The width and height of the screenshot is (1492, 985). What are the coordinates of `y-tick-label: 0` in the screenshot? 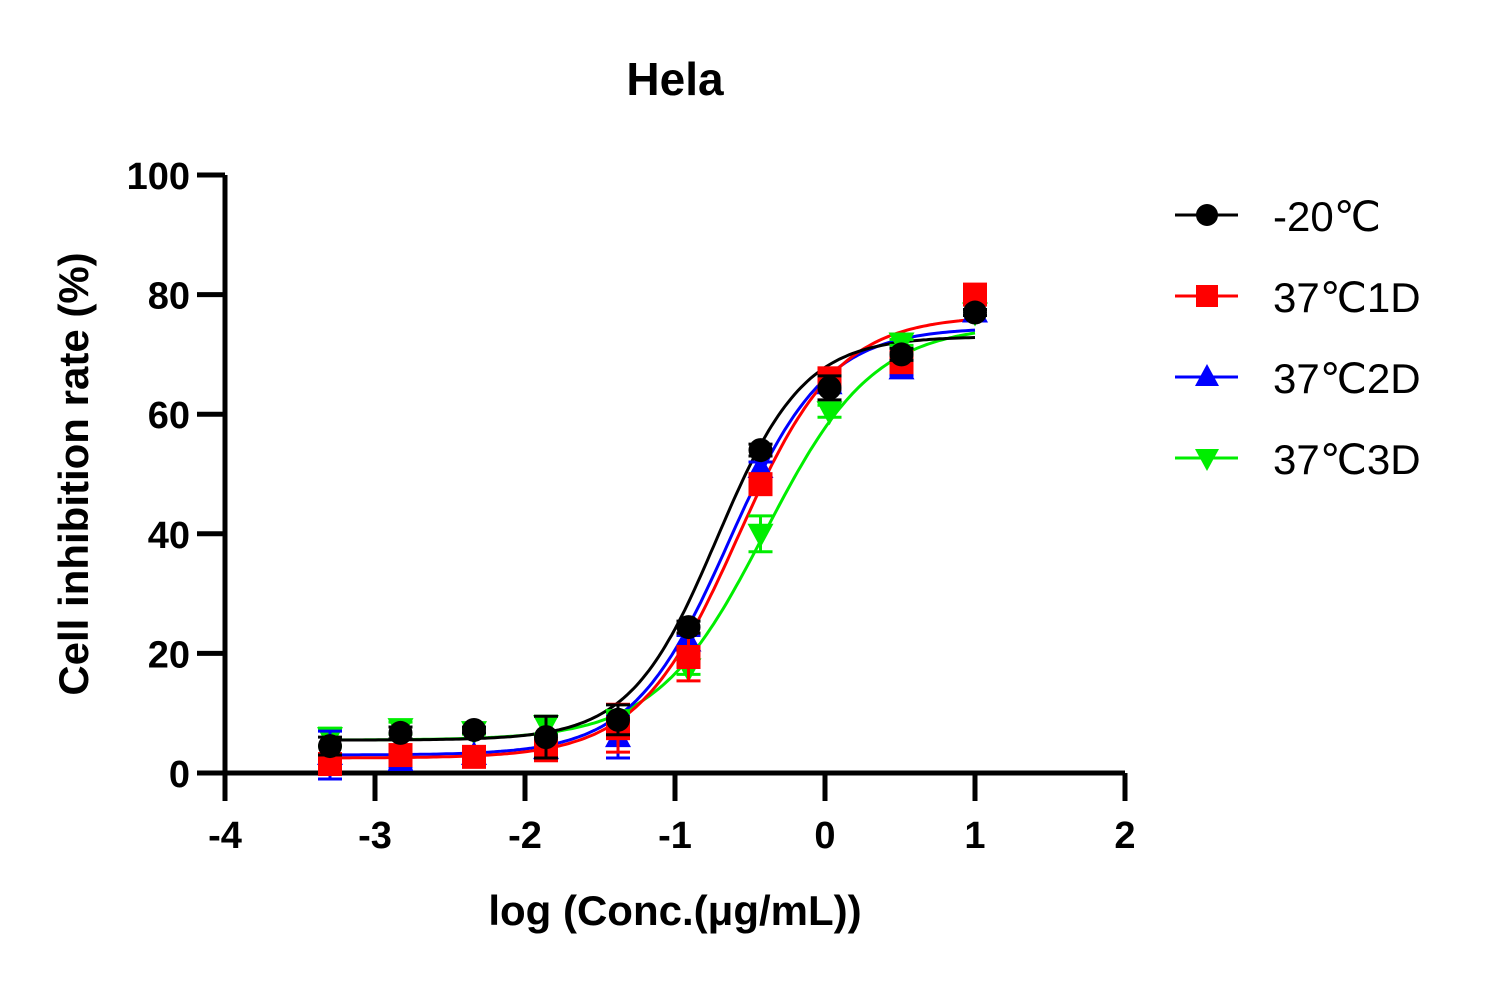 It's located at (179, 775).